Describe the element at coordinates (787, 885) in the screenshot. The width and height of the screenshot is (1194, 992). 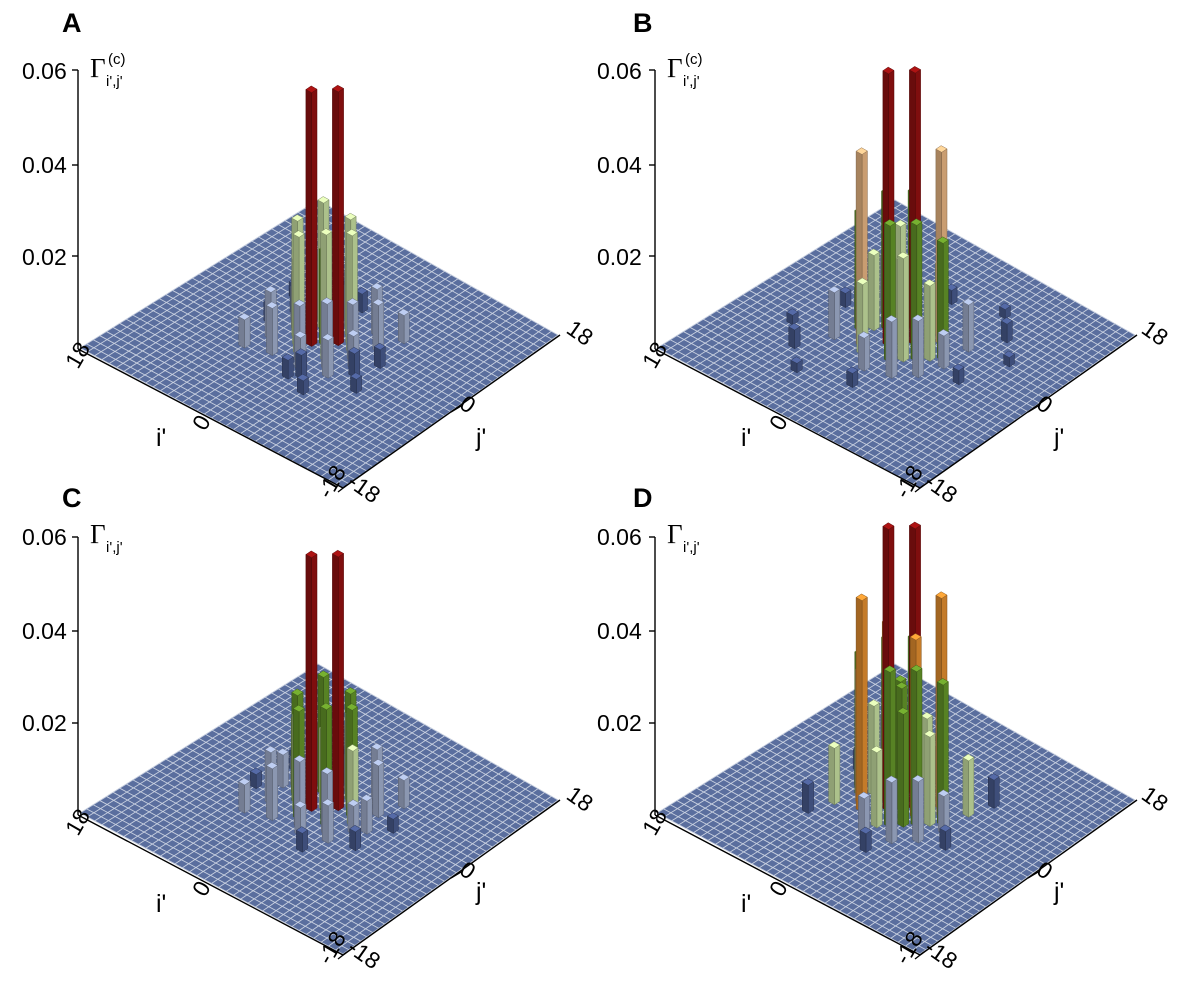
I see `panel-d-i-axis` at that location.